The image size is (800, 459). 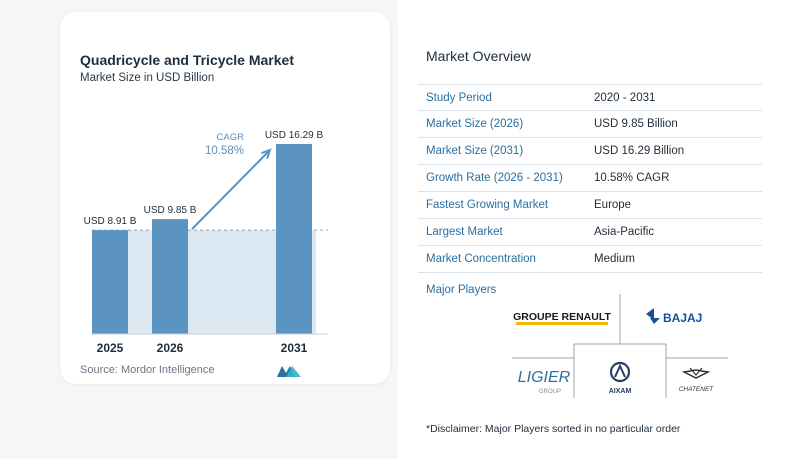 I want to click on bar-data-label: USD 16.29 B, so click(x=294, y=135).